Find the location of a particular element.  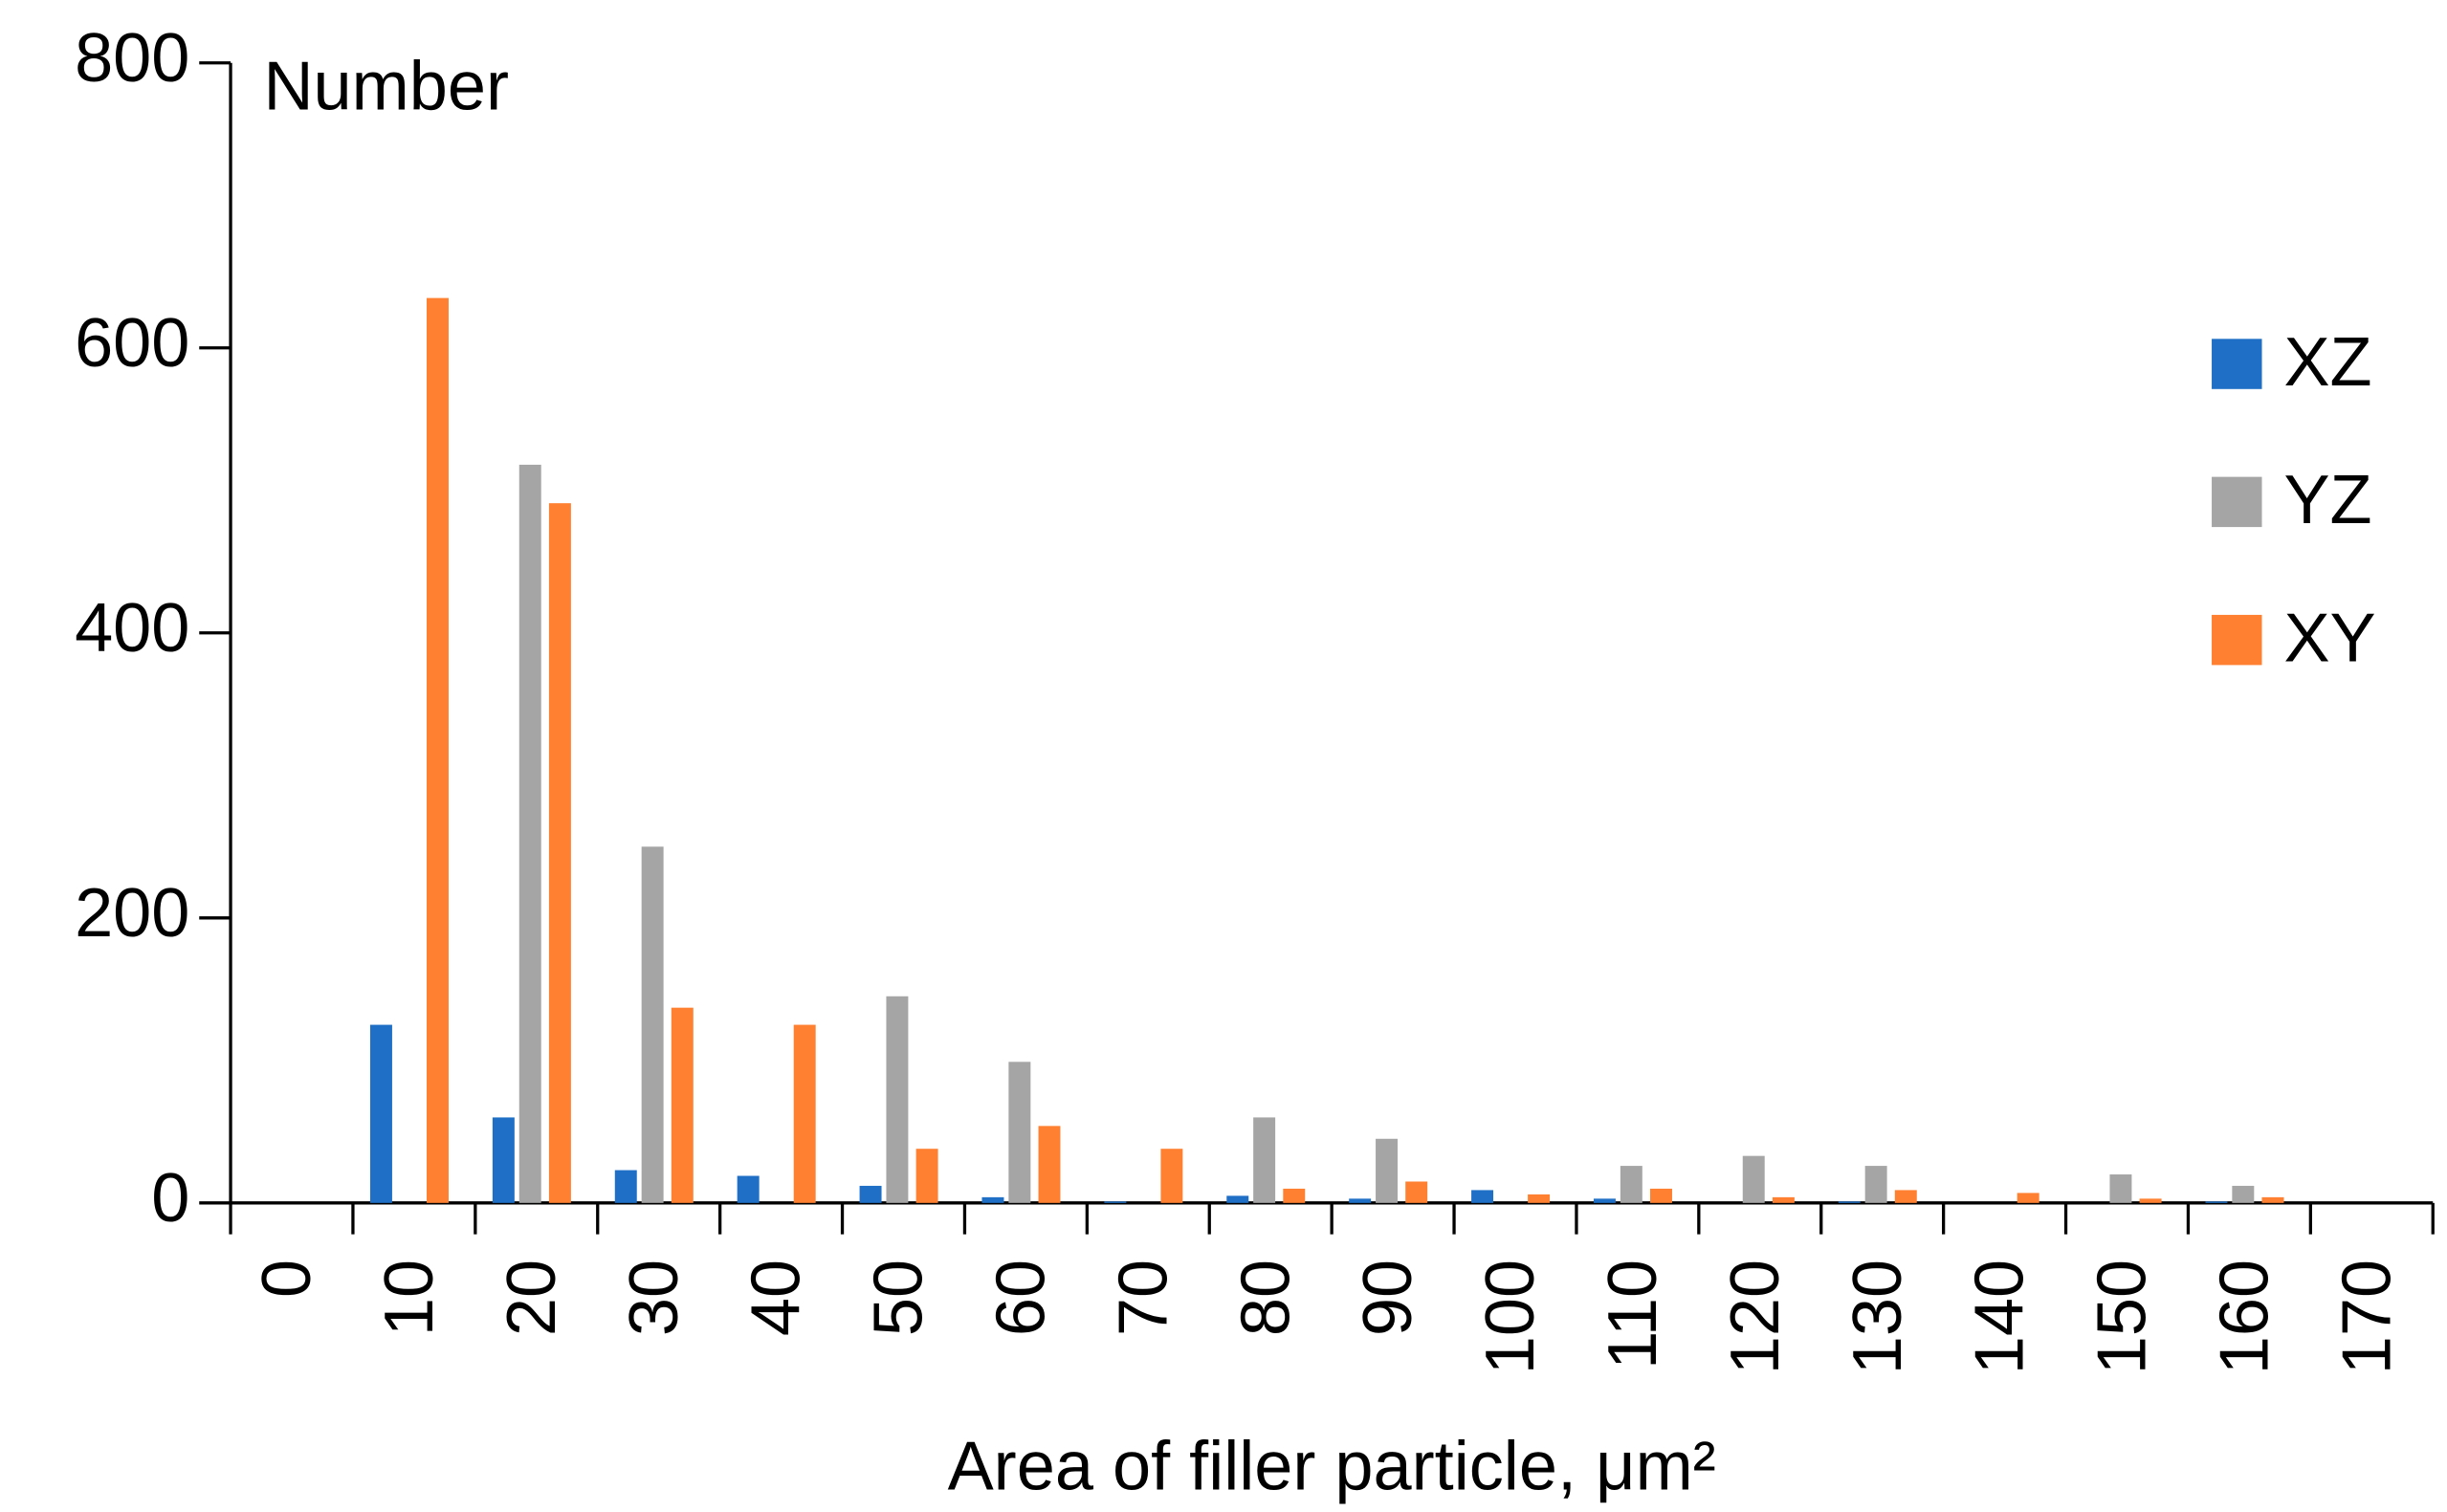

x-axis-label: Area of filler particle, μm² is located at coordinates (1332, 1466).